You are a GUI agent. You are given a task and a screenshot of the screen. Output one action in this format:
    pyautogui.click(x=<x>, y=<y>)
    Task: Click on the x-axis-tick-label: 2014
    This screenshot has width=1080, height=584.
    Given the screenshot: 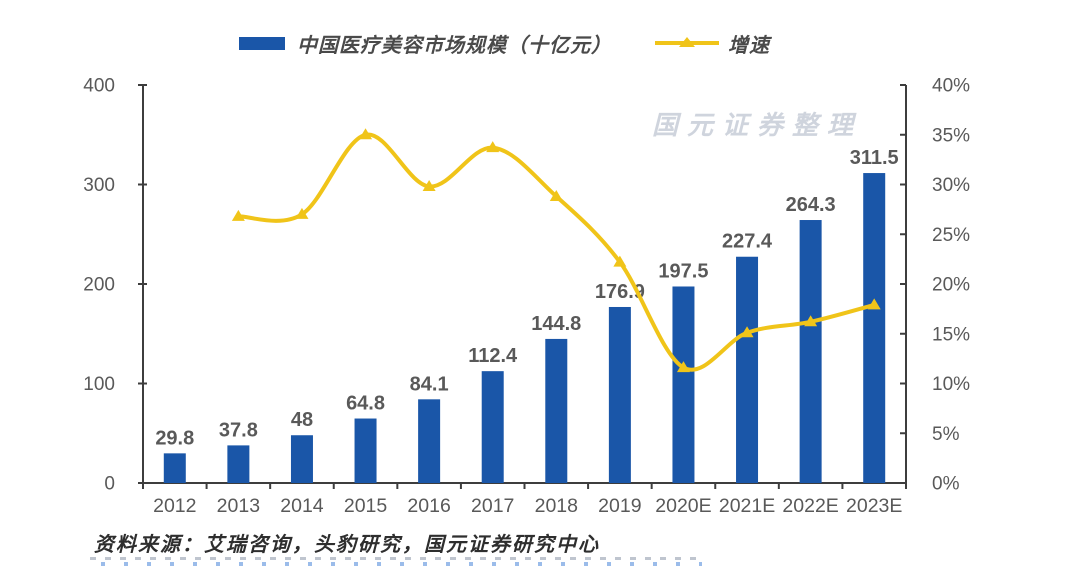 What is the action you would take?
    pyautogui.click(x=302, y=506)
    